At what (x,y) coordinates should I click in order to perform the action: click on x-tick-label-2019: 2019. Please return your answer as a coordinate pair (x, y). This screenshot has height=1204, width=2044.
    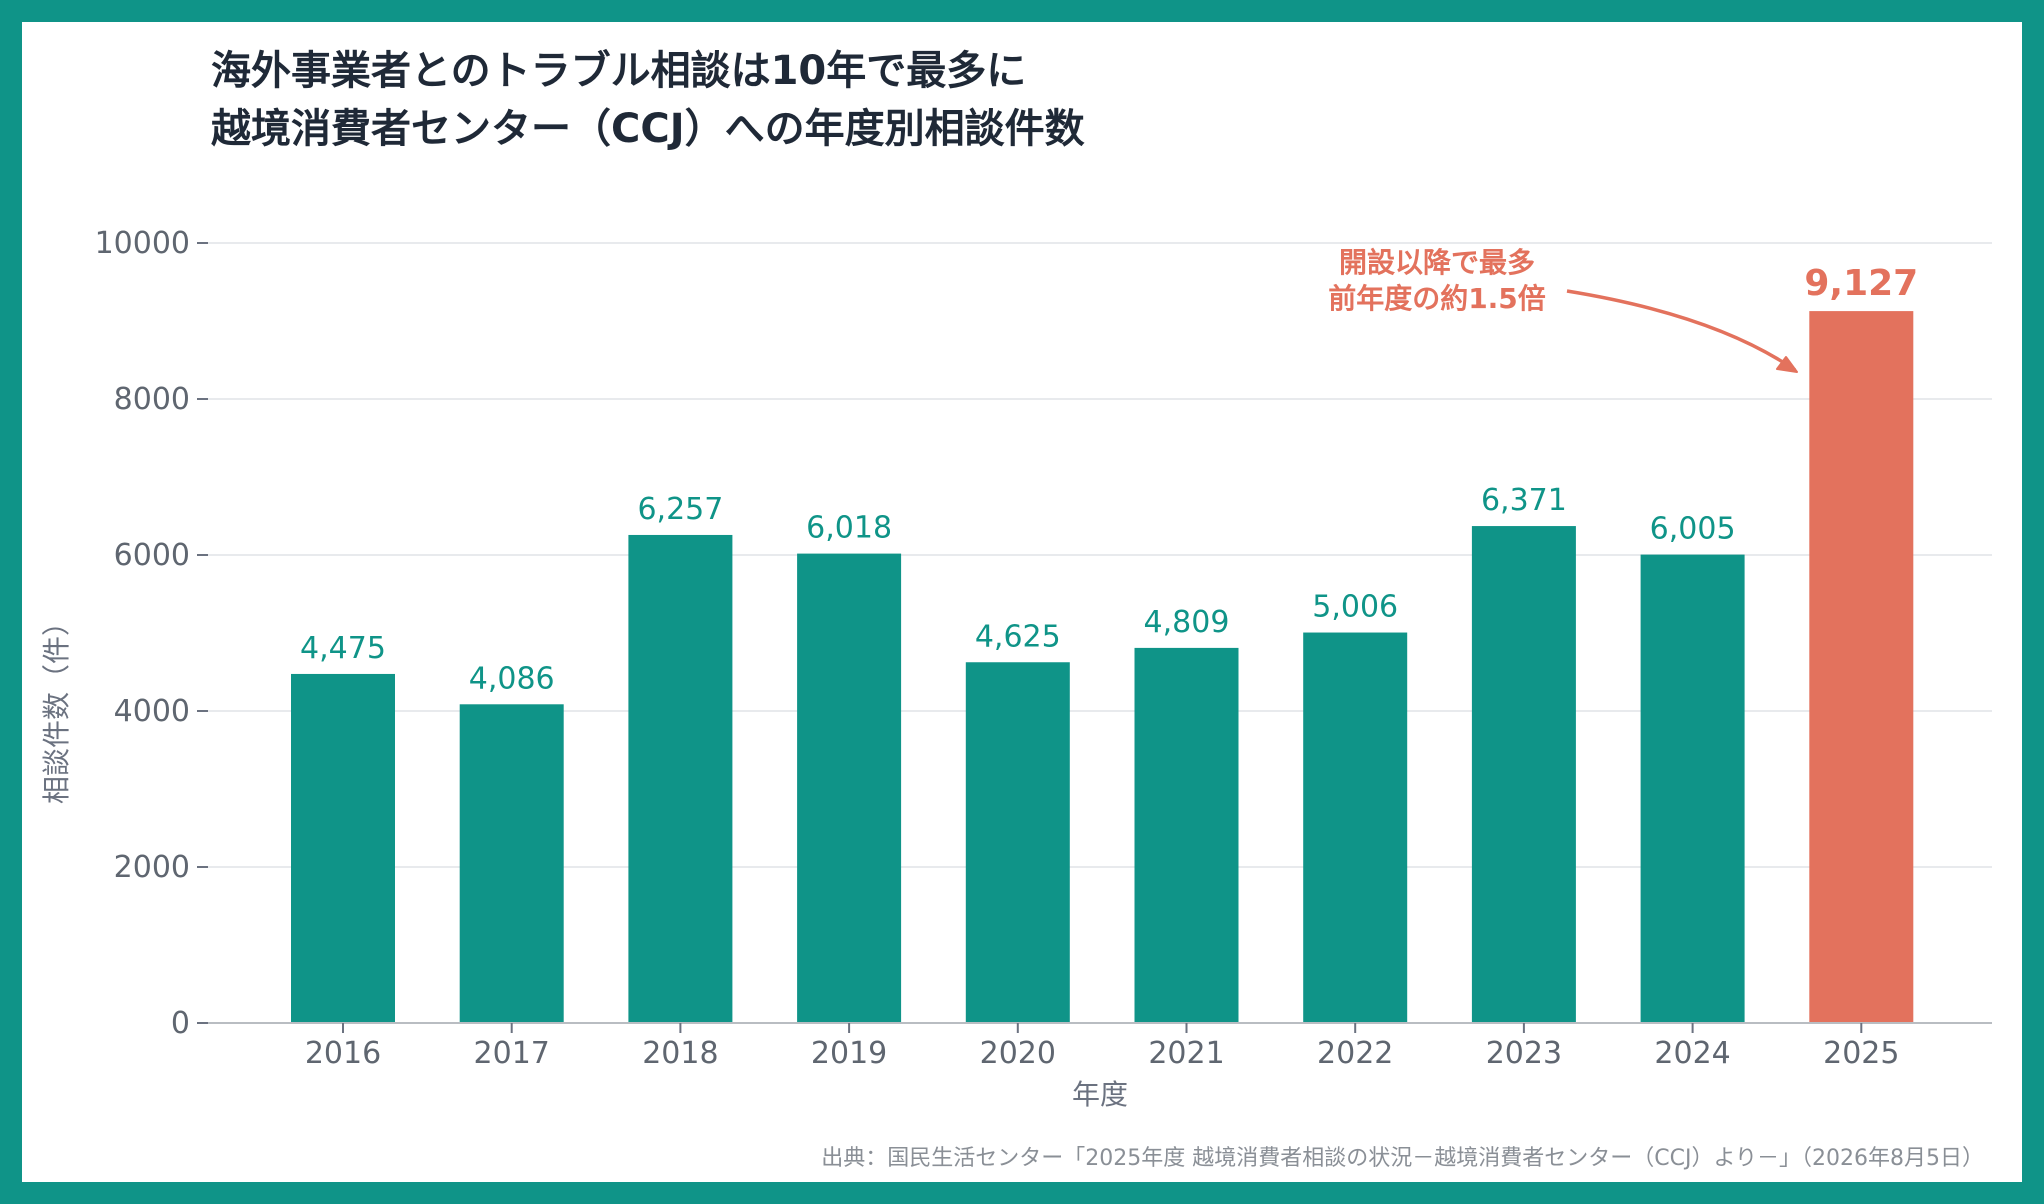
    Looking at the image, I should click on (849, 1053).